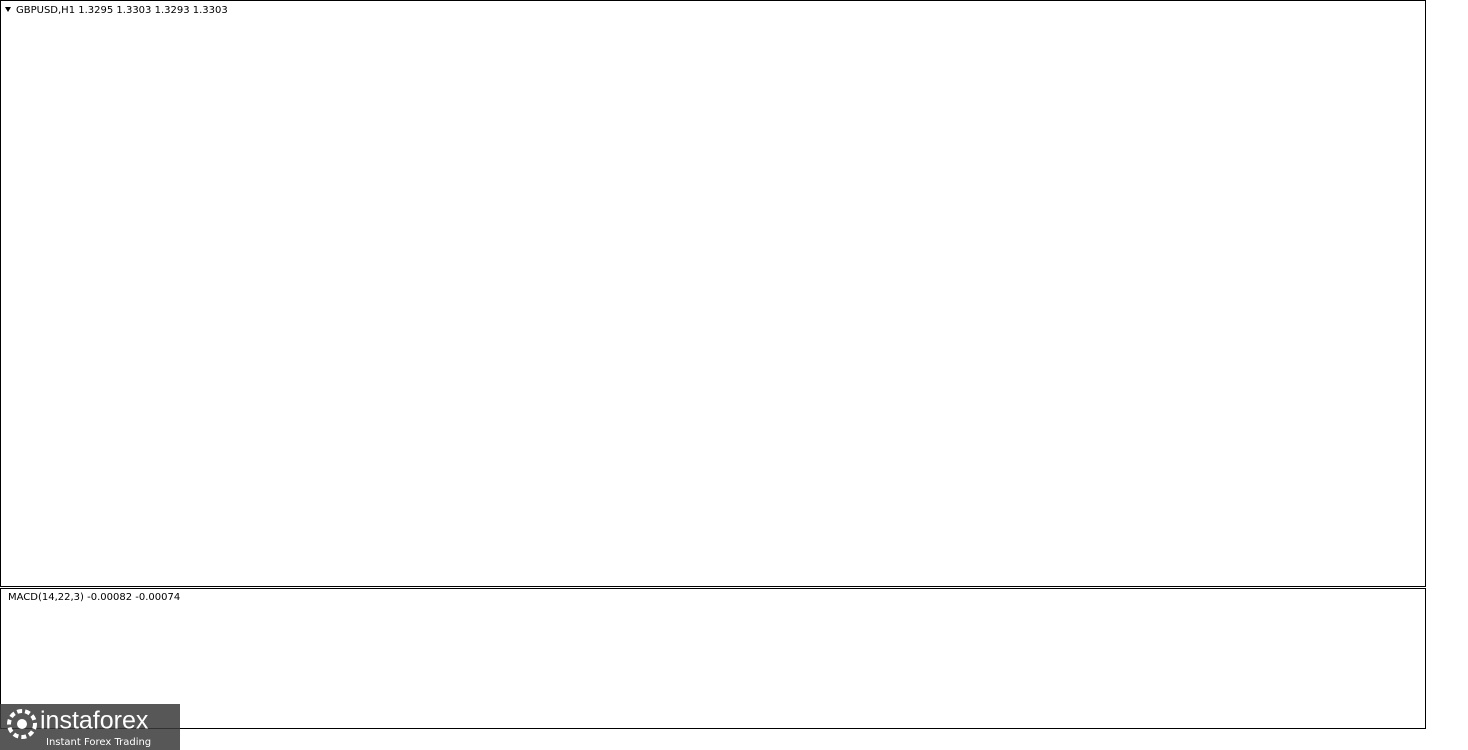 The width and height of the screenshot is (1468, 750). I want to click on menu-triangle, so click(8, 9).